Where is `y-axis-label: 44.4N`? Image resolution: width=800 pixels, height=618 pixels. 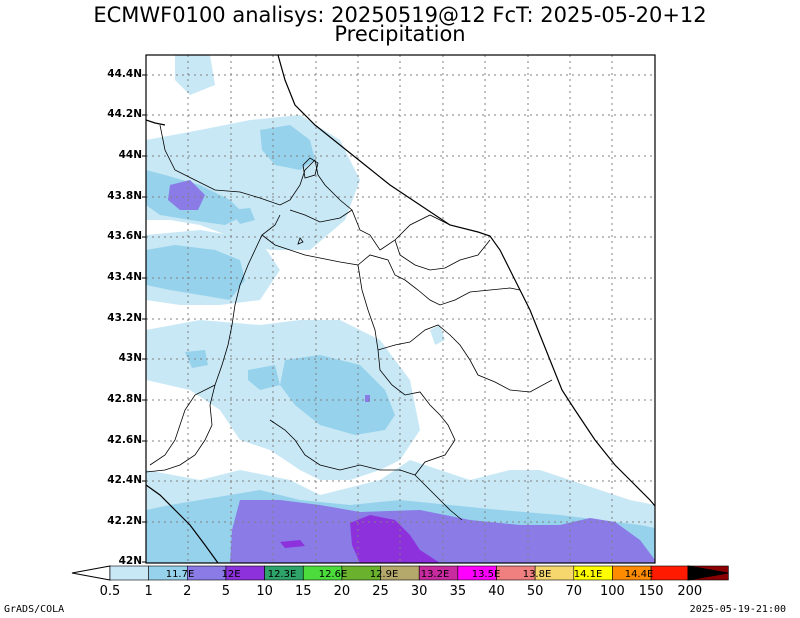
y-axis-label: 44.4N is located at coordinates (124, 74).